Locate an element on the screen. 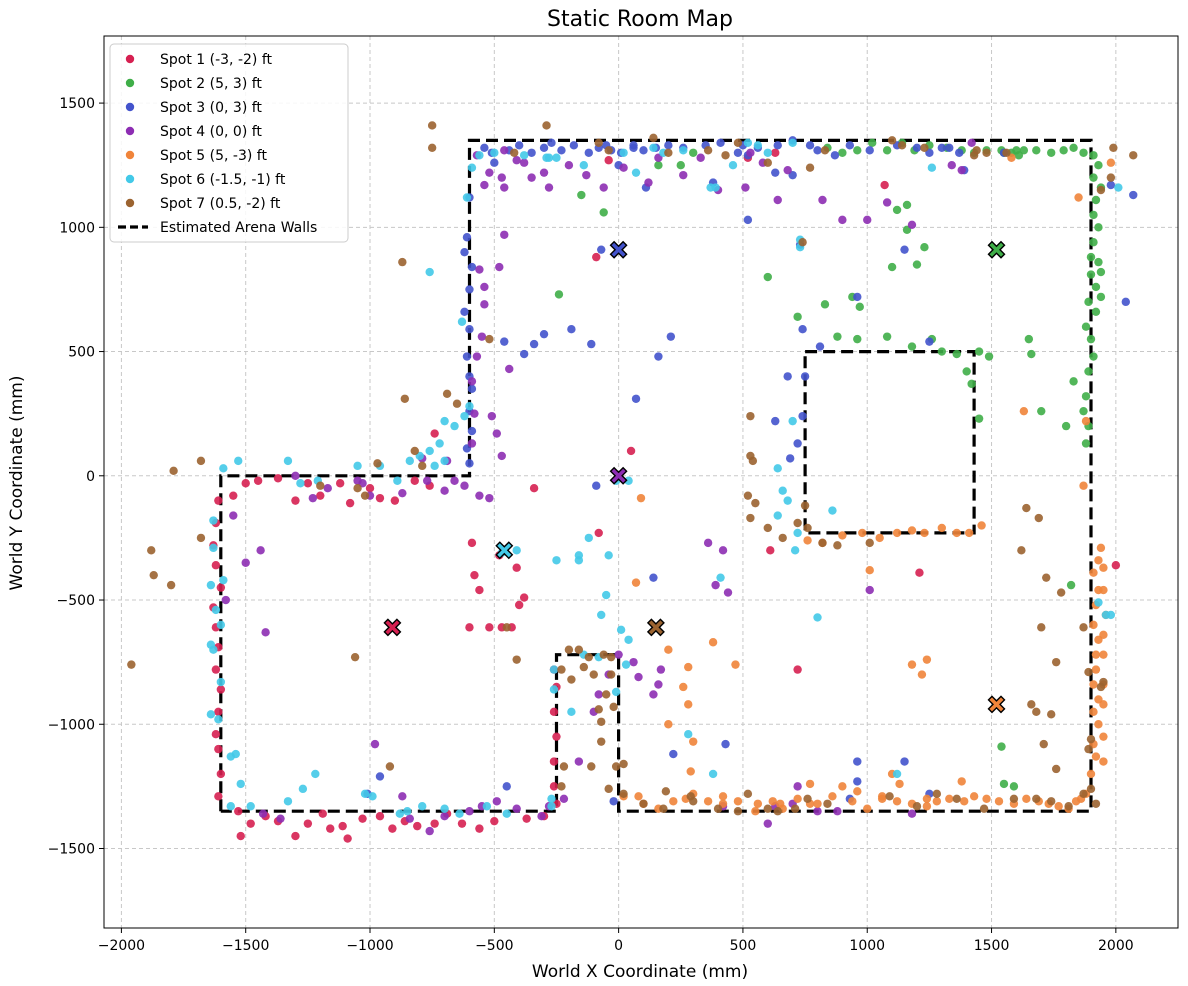 The width and height of the screenshot is (1188, 986). y-tick-label: 500 is located at coordinates (81, 353).